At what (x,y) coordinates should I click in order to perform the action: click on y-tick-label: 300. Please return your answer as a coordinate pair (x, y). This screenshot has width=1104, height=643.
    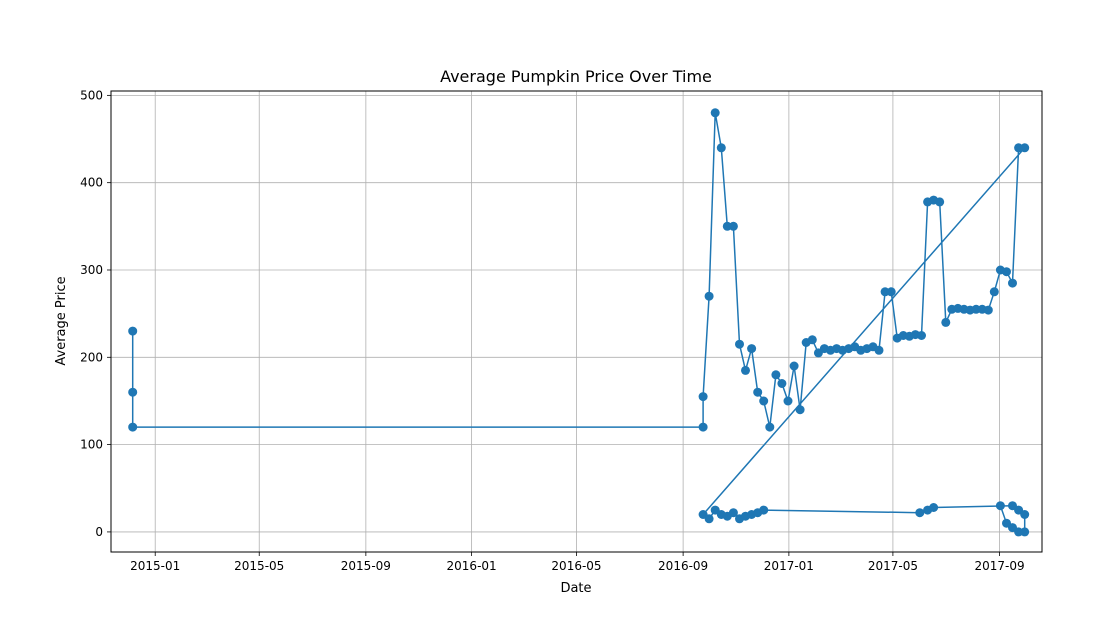
    Looking at the image, I should click on (91, 270).